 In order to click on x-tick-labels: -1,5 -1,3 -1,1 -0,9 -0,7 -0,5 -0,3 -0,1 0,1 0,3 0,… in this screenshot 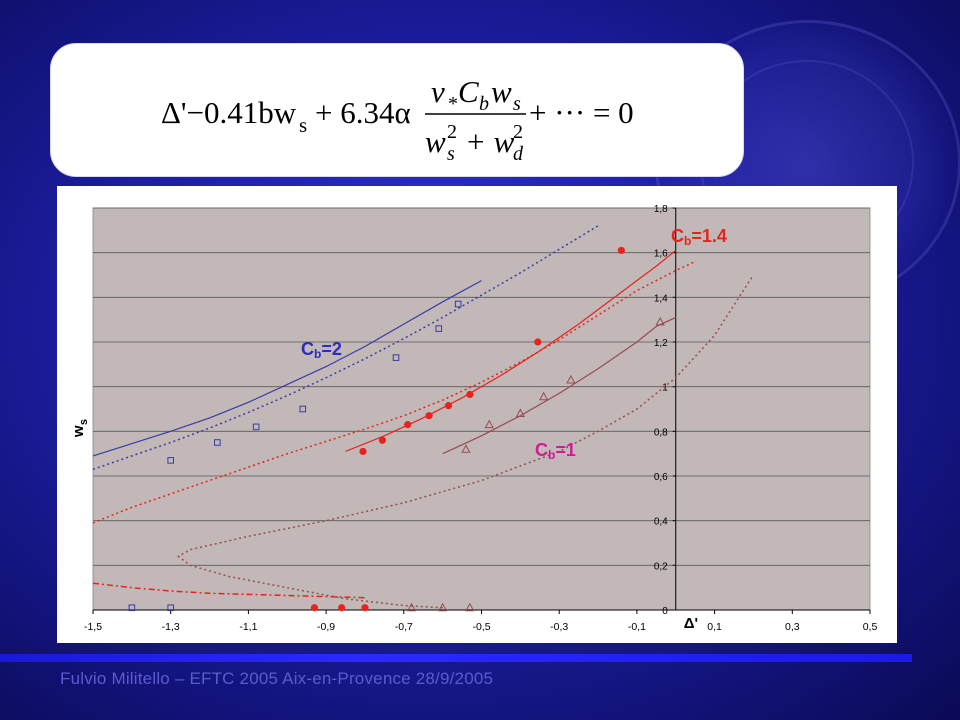, I will do `click(480, 621)`.